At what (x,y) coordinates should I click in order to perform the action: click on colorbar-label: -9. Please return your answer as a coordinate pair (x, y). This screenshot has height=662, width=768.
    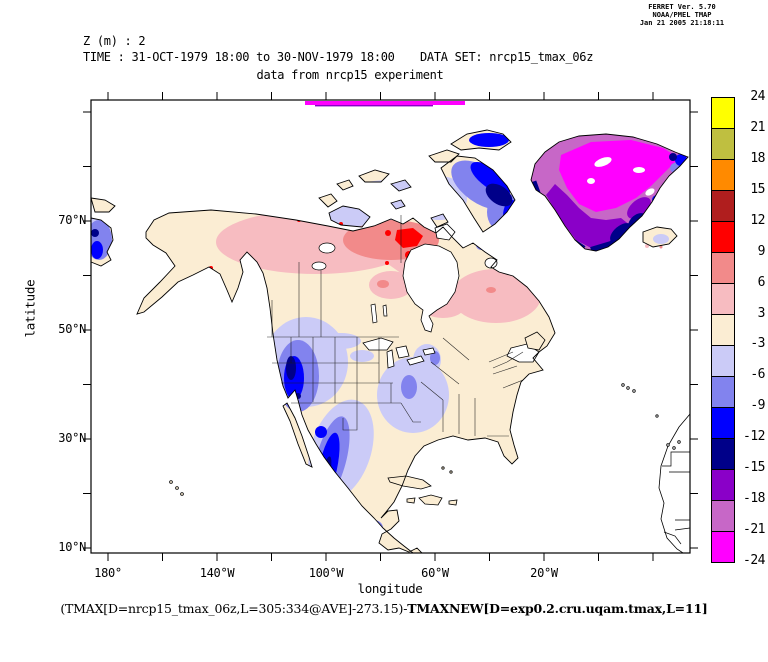
    Looking at the image, I should click on (757, 406).